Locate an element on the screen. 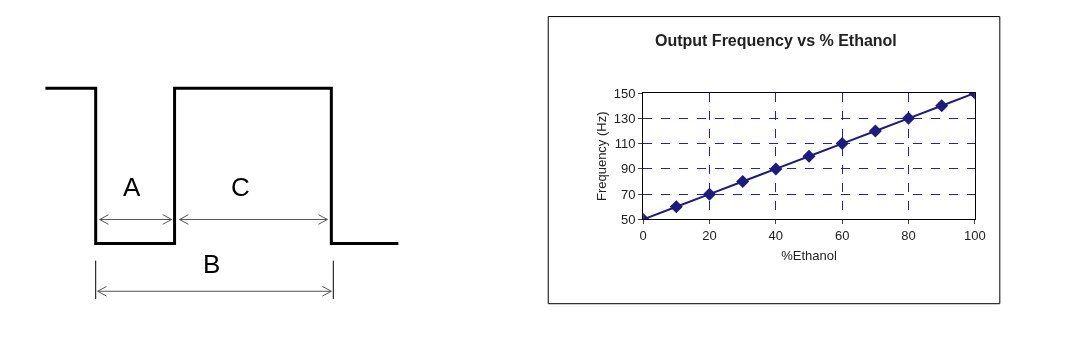  x-tick-label: 40 is located at coordinates (776, 235).